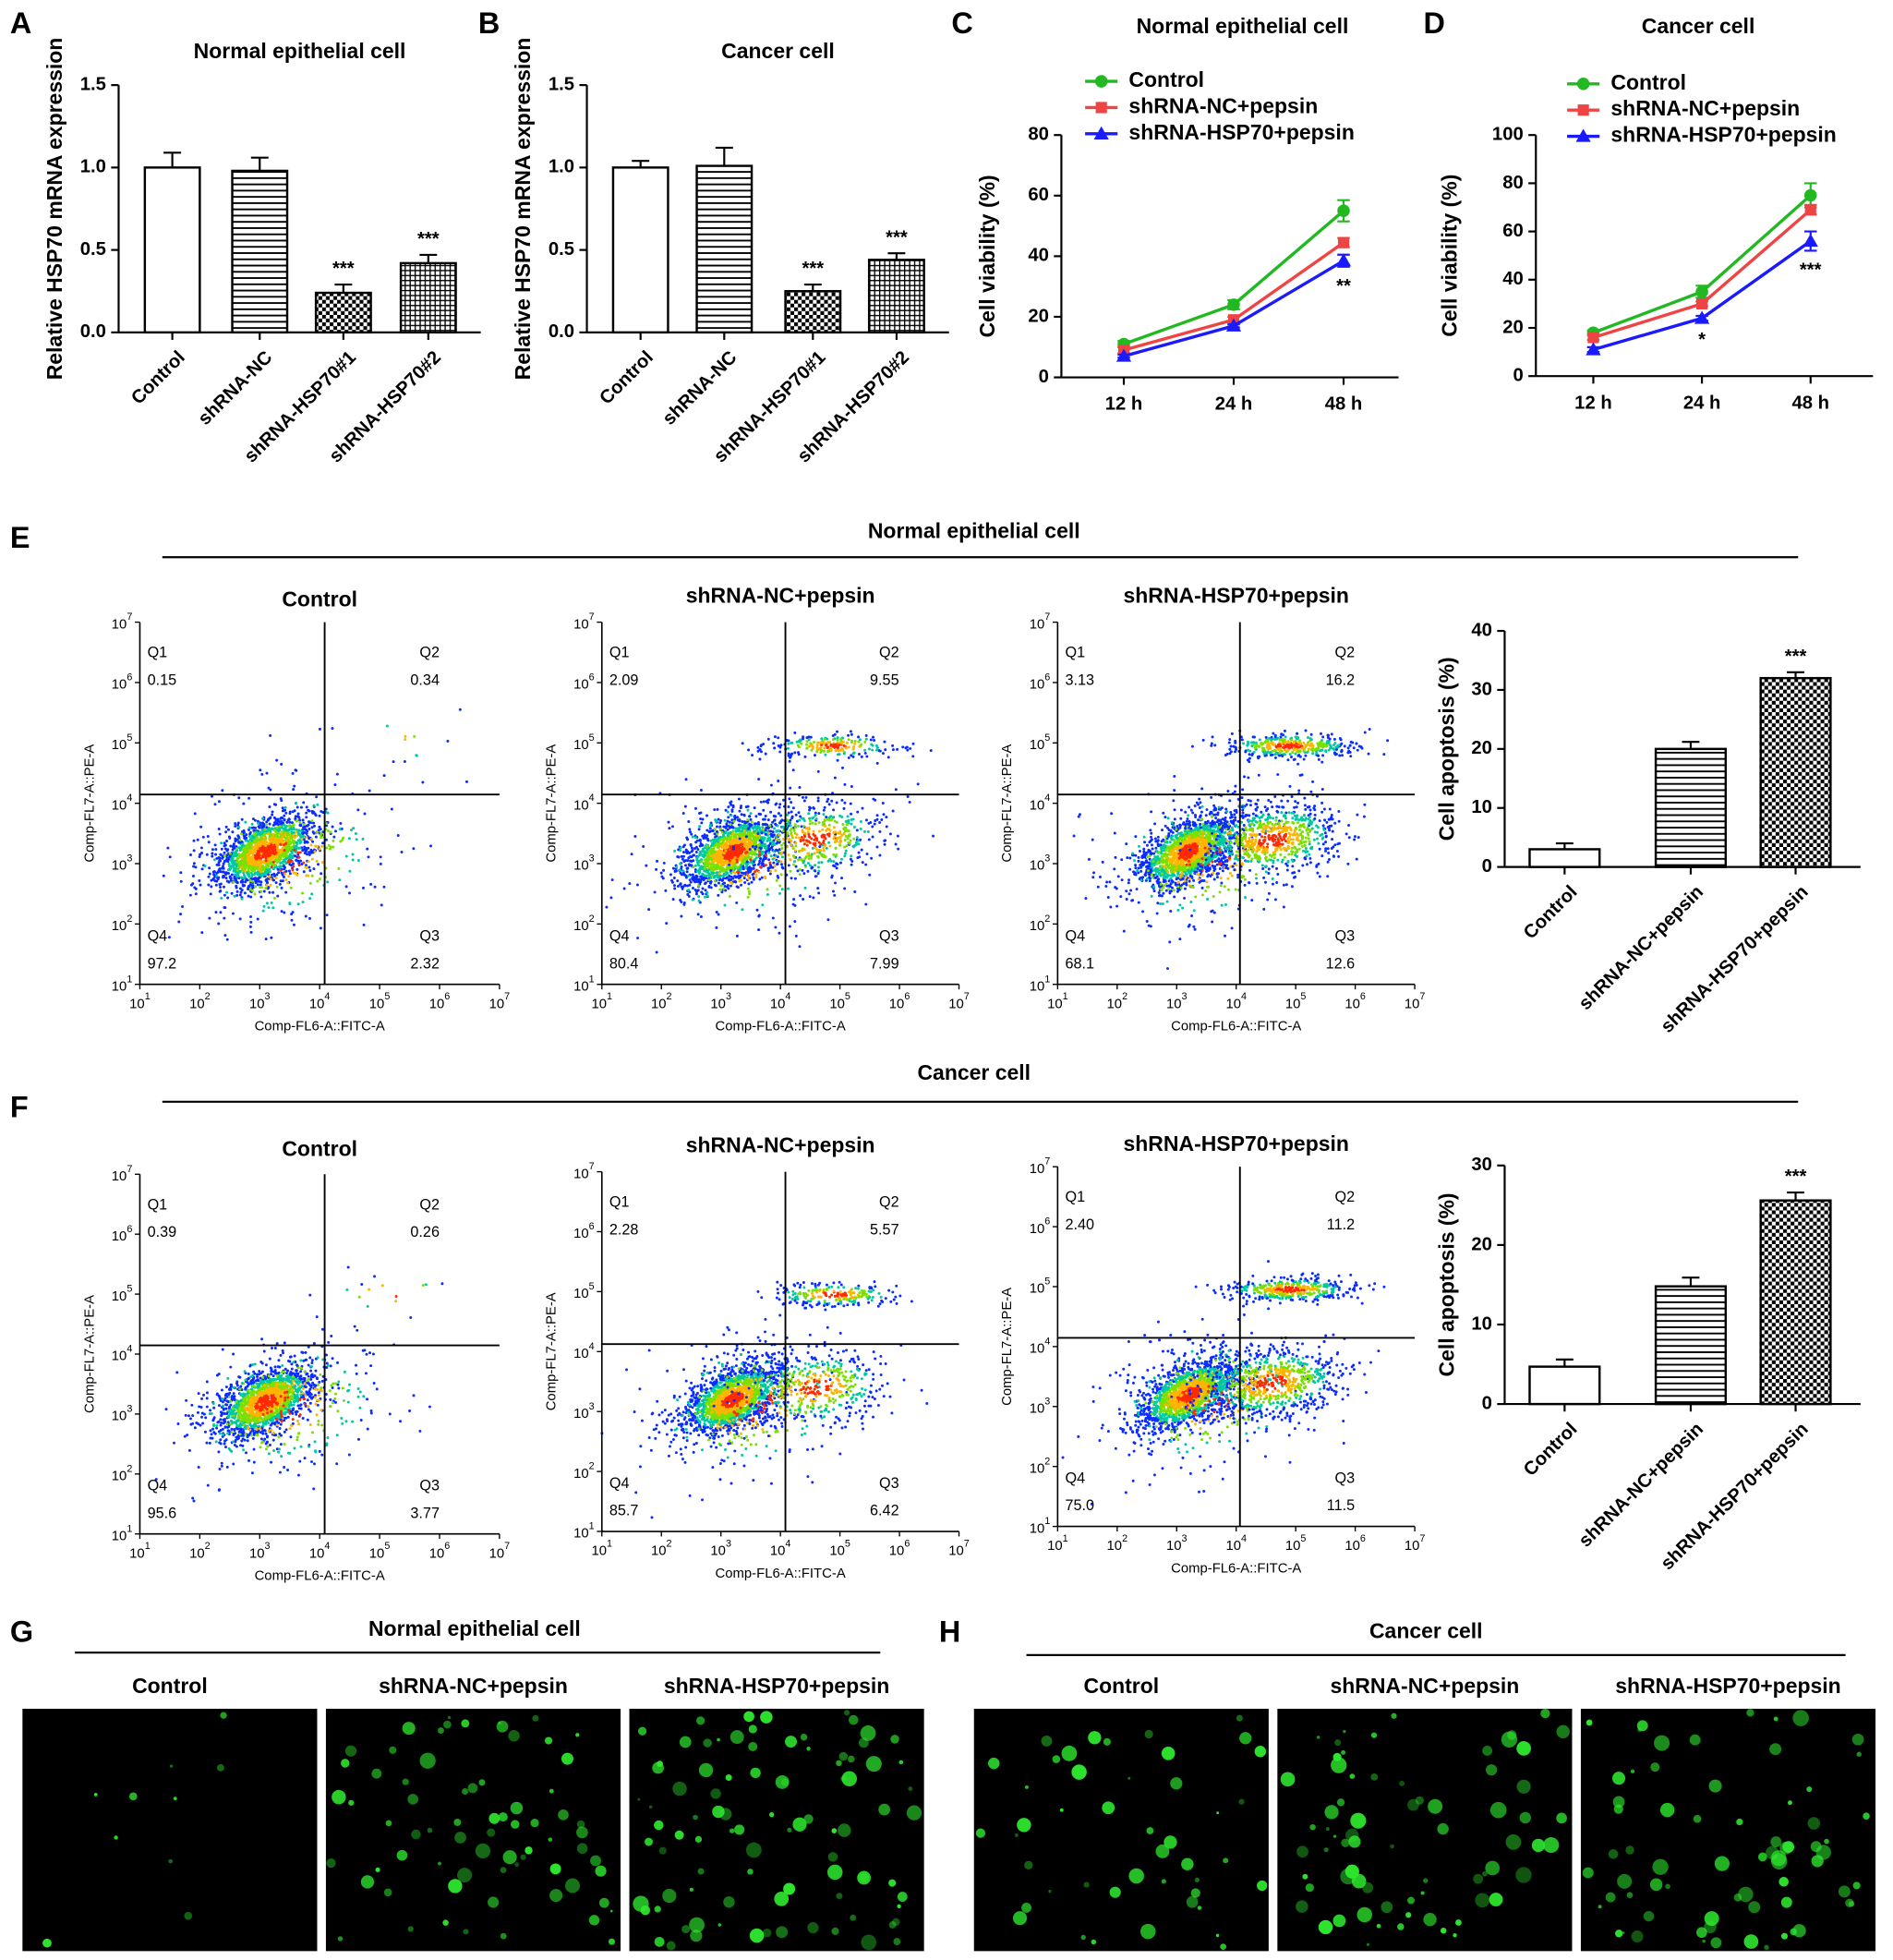 The height and width of the screenshot is (1960, 1893). Describe the element at coordinates (1487, 866) in the screenshot. I see `y-tick-label: 0` at that location.